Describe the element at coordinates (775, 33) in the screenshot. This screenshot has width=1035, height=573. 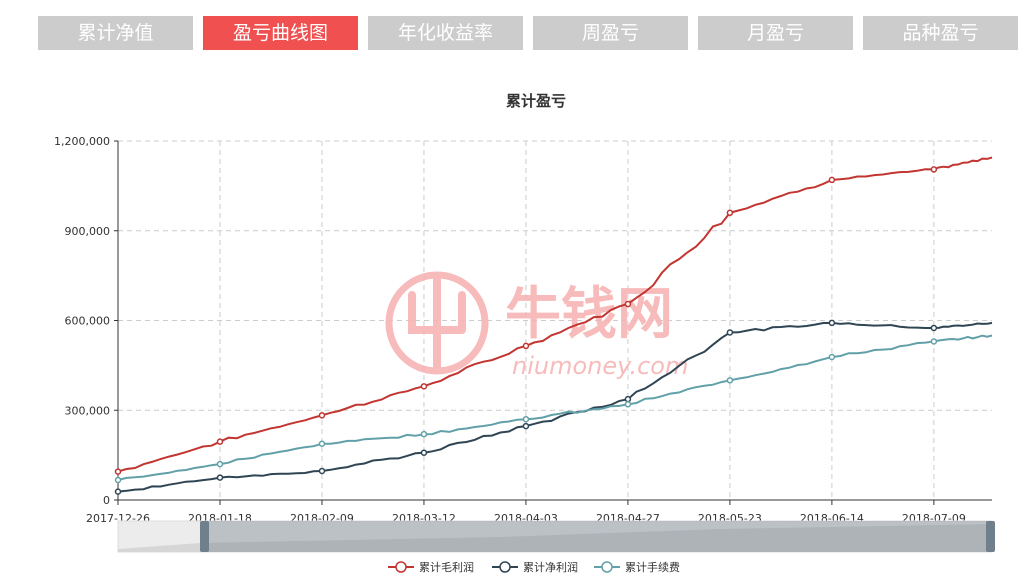
I see `tab-monthly-pnl: 月盈亏` at that location.